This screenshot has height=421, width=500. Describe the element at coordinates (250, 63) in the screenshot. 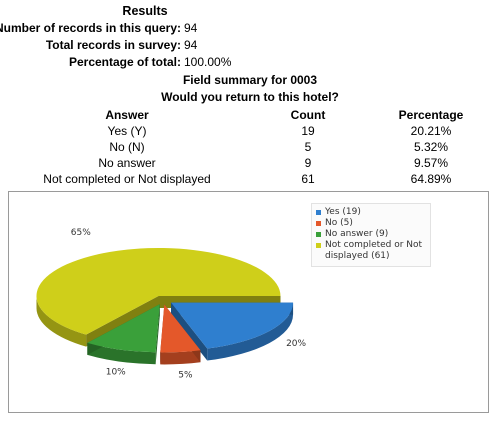

I see `percentage-of-total-row: Percentage of total: 100.00%` at that location.